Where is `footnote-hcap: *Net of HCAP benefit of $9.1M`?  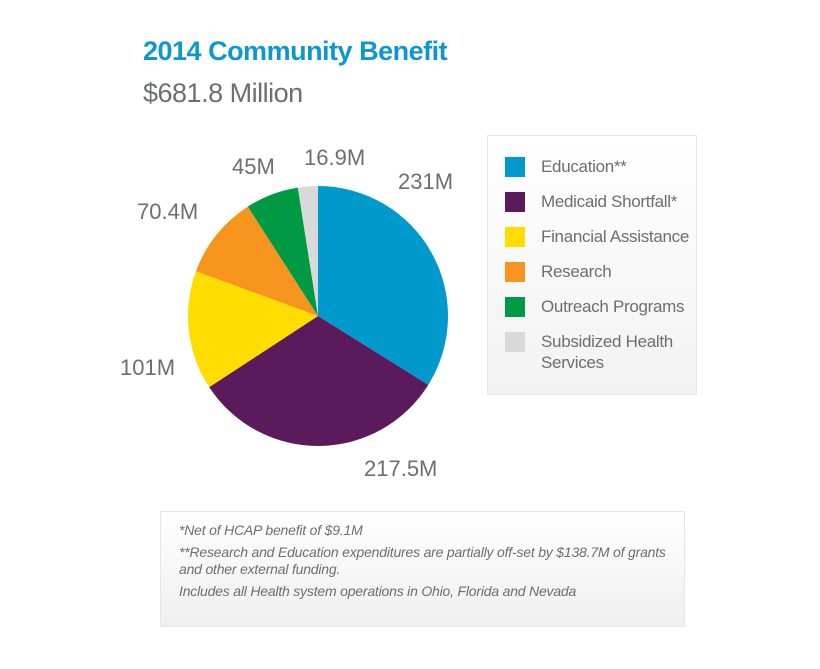 footnote-hcap: *Net of HCAP benefit of $9.1M is located at coordinates (271, 530).